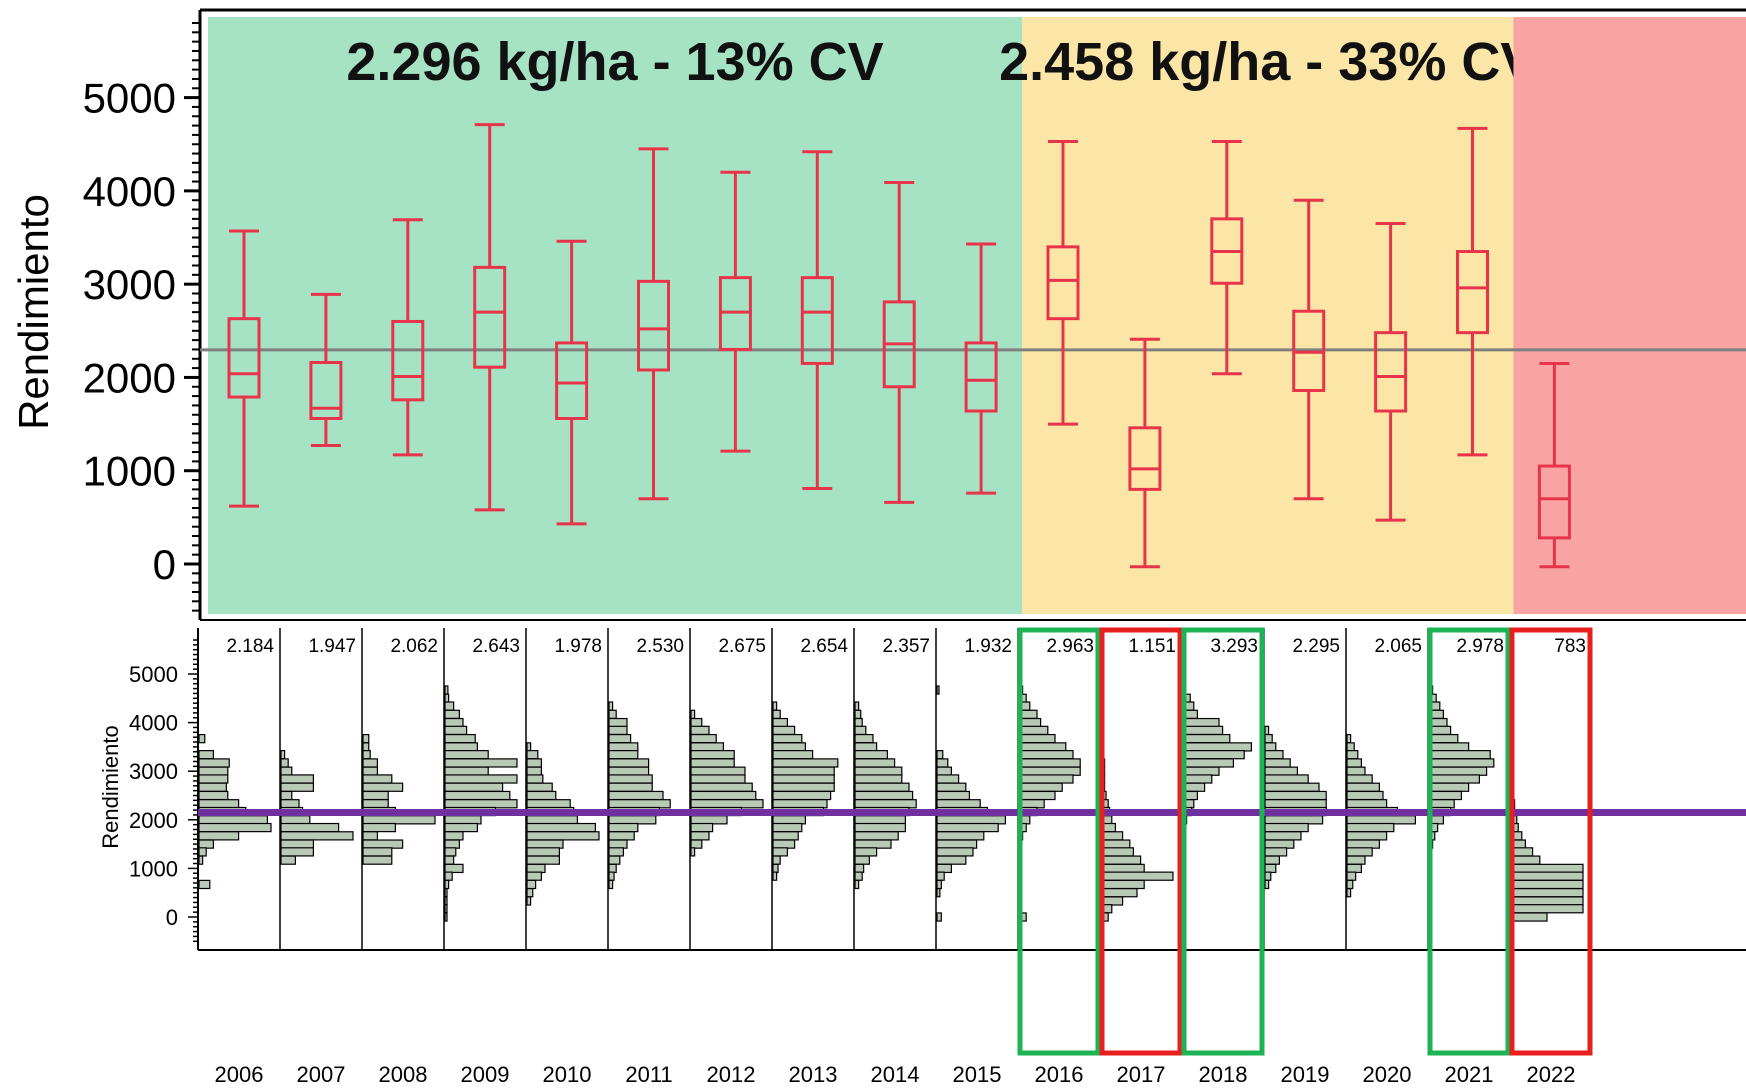 The image size is (1746, 1090). I want to click on y-tick-label: 0, so click(172, 917).